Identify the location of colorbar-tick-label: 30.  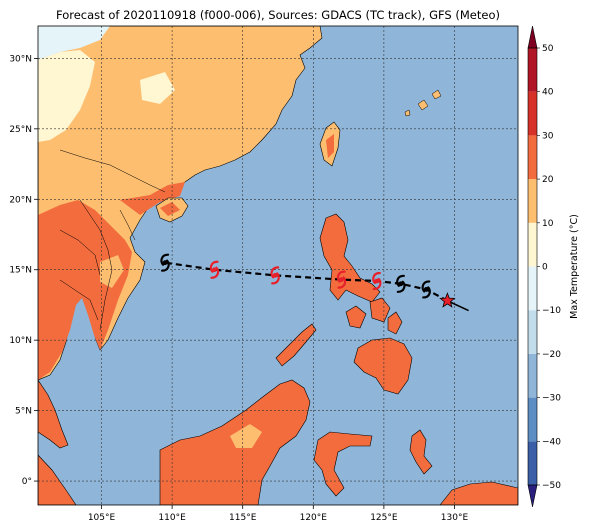
(548, 136).